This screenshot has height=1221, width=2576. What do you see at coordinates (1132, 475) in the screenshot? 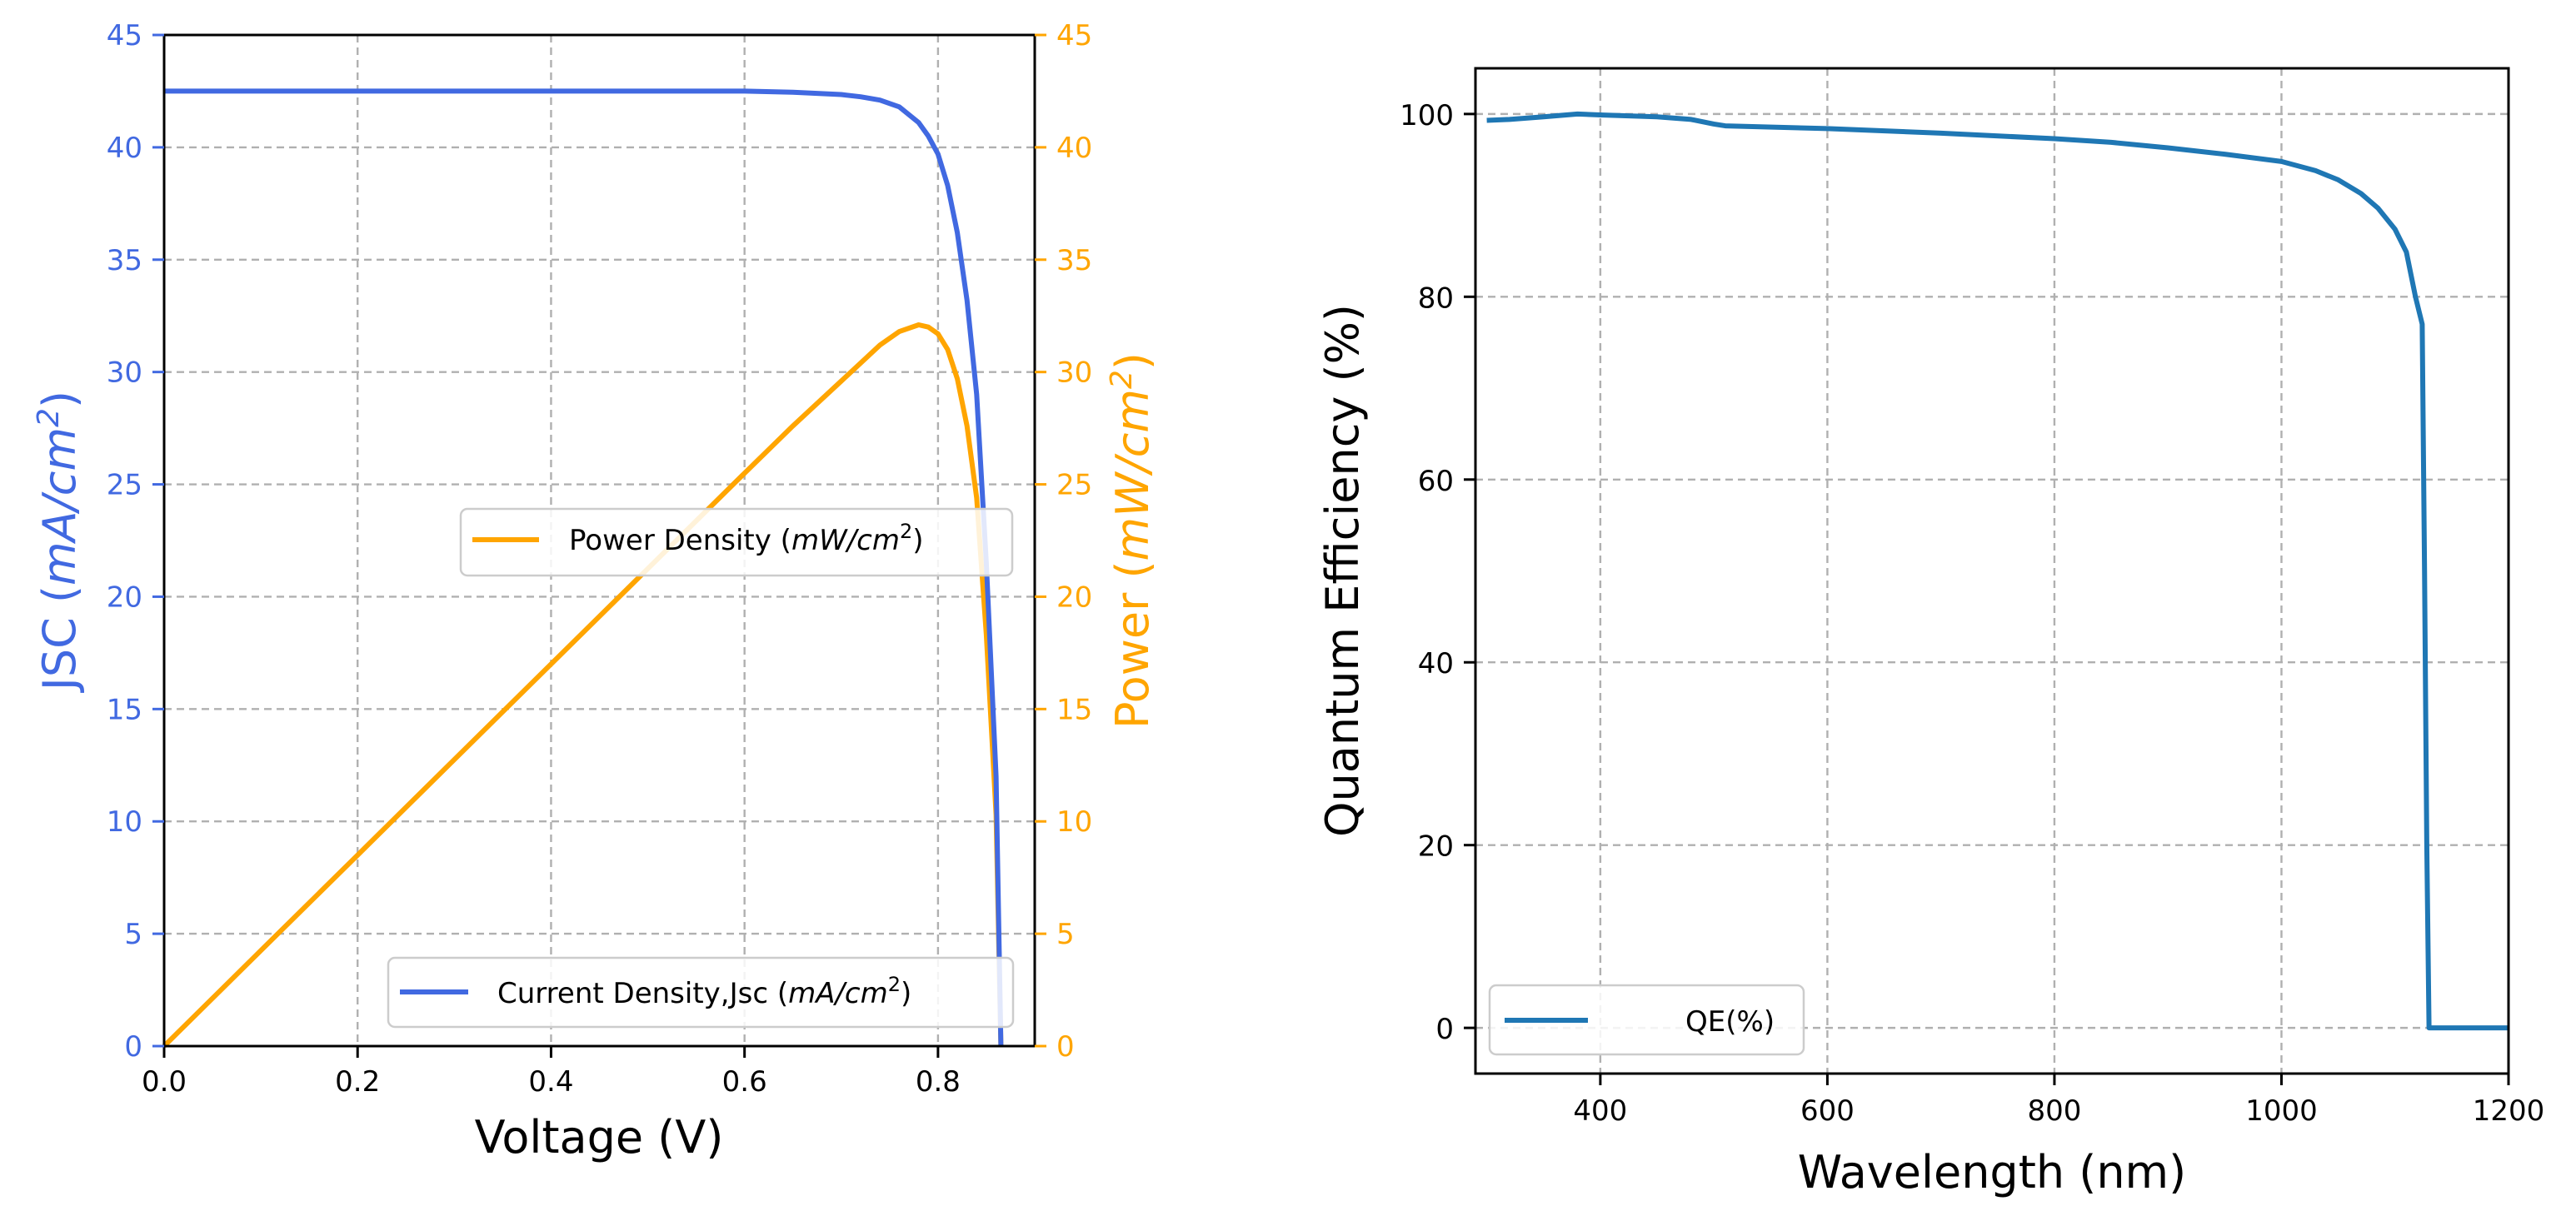
I see `power-axis-title-unit: mW/cm` at bounding box center [1132, 475].